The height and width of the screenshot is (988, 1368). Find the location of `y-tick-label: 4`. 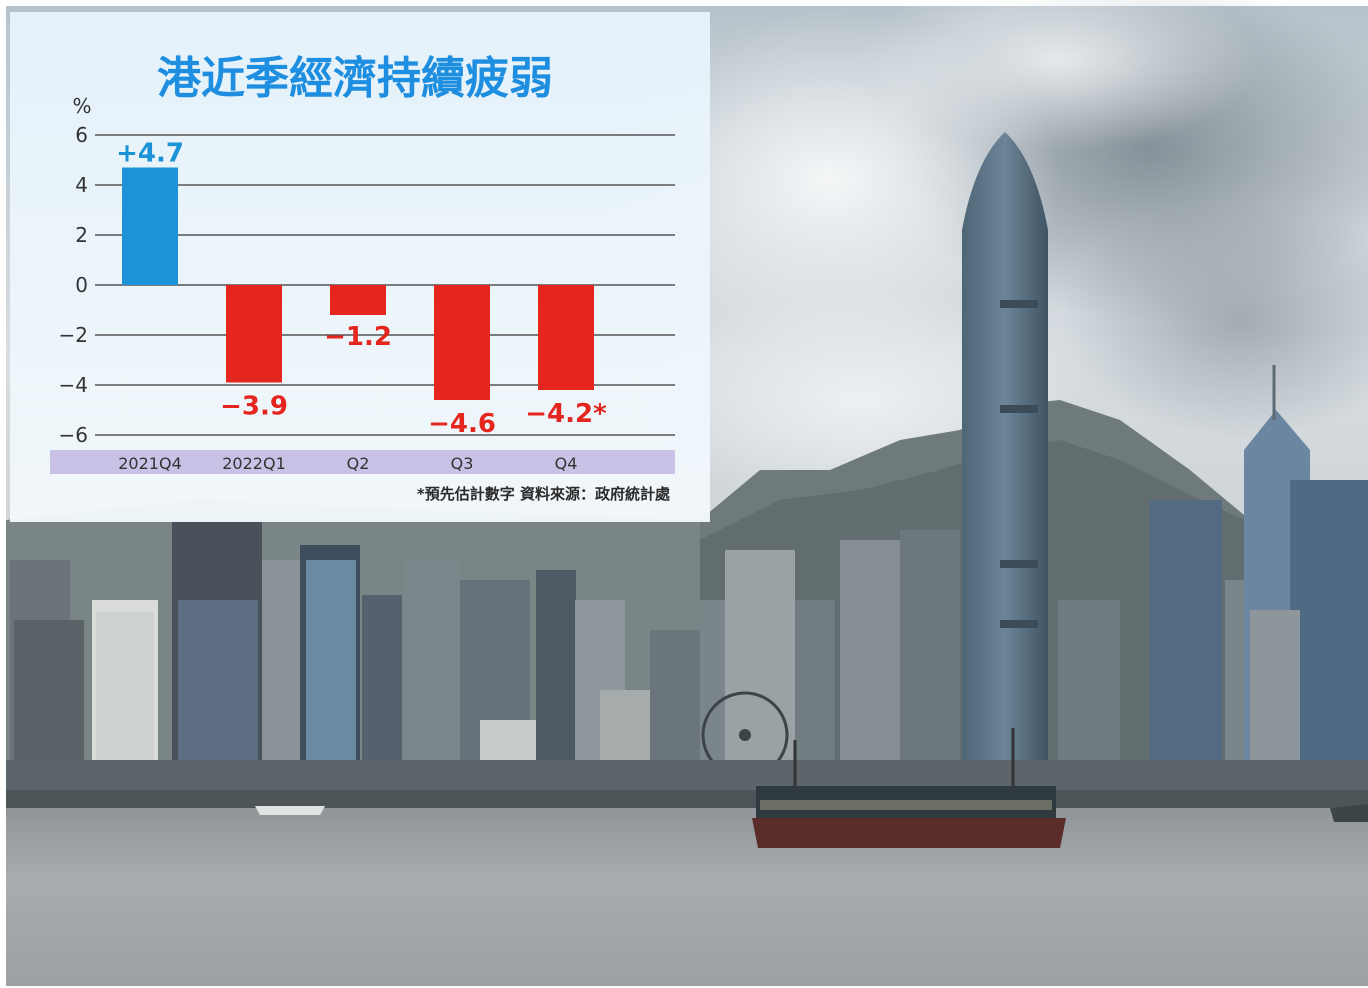

y-tick-label: 4 is located at coordinates (81, 185).